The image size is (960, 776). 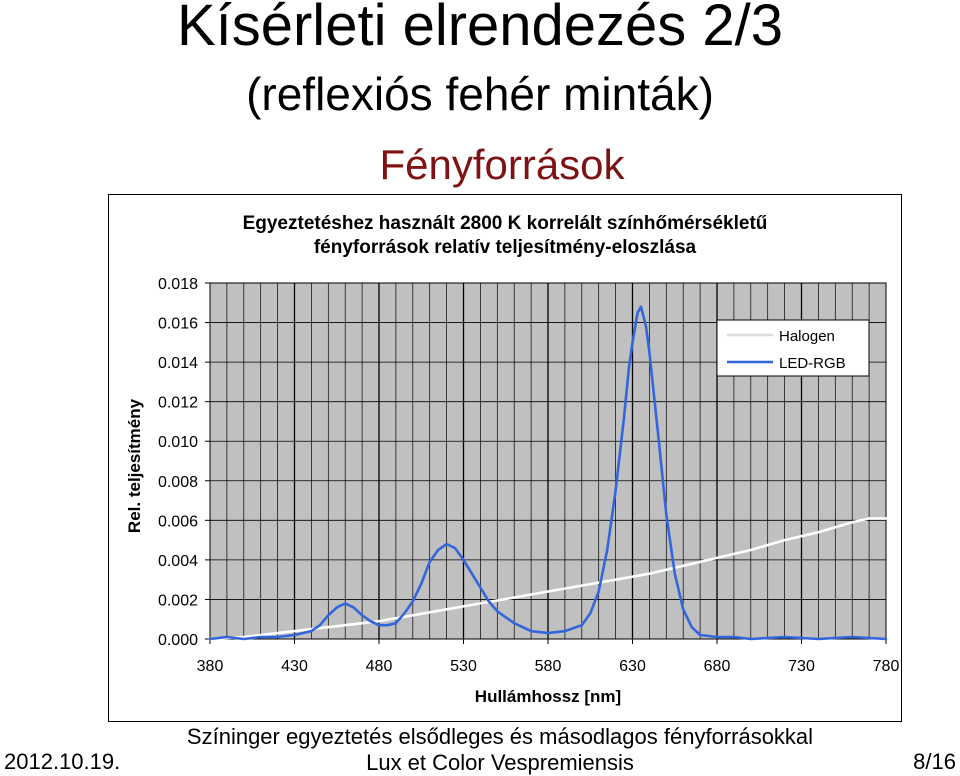 I want to click on legend-label: LED-RGB, so click(x=812, y=363).